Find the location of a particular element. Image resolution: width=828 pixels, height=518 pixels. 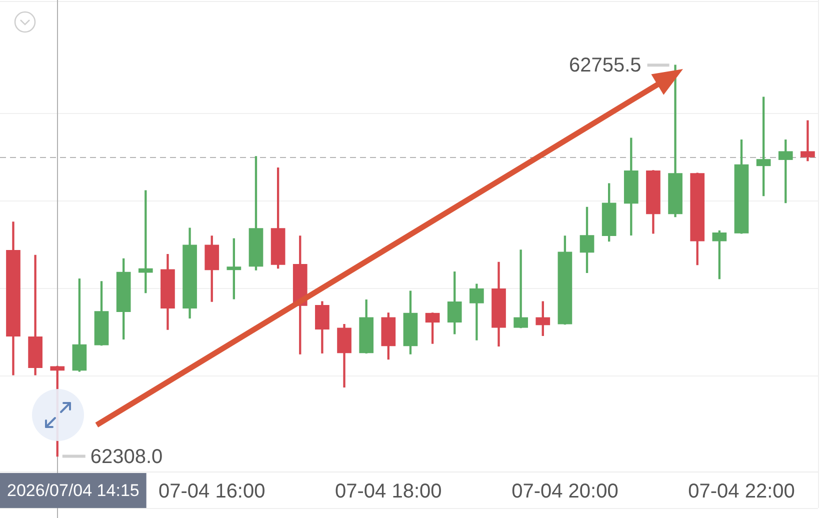

annotation: 62308.0 is located at coordinates (126, 457).